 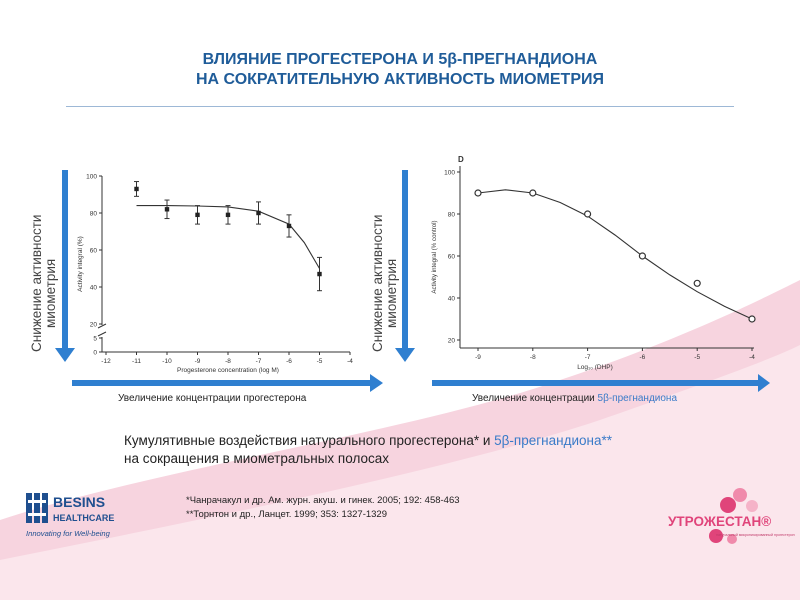 I want to click on right-arrow-caption-highlight: 5β-прегнандиона, so click(x=637, y=398).